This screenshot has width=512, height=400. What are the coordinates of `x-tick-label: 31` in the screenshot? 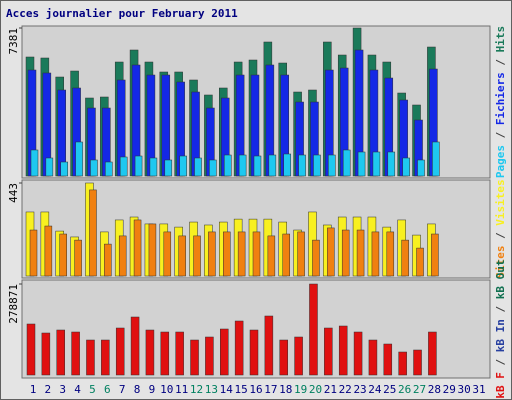 It's located at (478, 389).